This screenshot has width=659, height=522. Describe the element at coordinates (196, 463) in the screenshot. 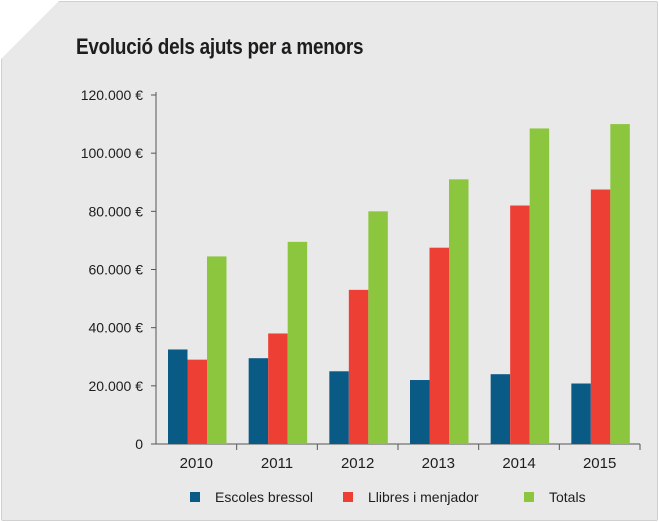

I see `x-tick-label: 2010` at that location.